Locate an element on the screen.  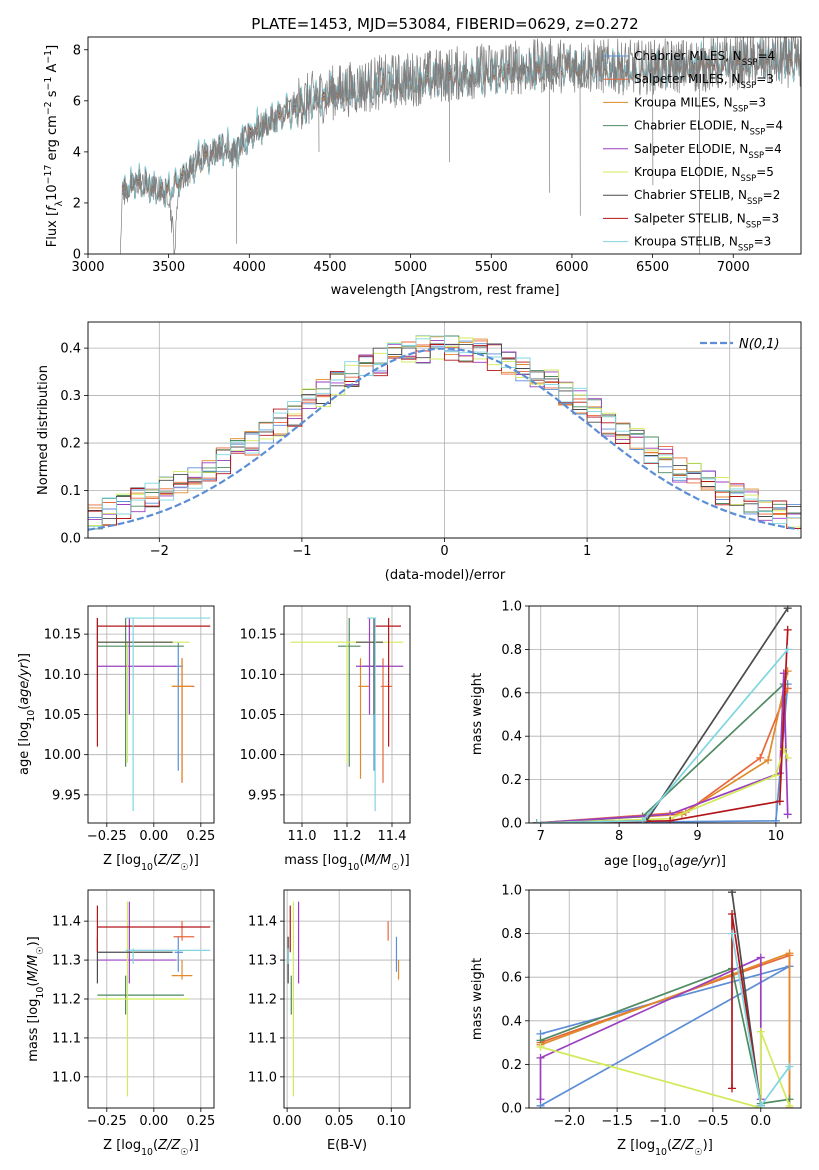
spectrum-xtick-label: 5500 is located at coordinates (491, 267).